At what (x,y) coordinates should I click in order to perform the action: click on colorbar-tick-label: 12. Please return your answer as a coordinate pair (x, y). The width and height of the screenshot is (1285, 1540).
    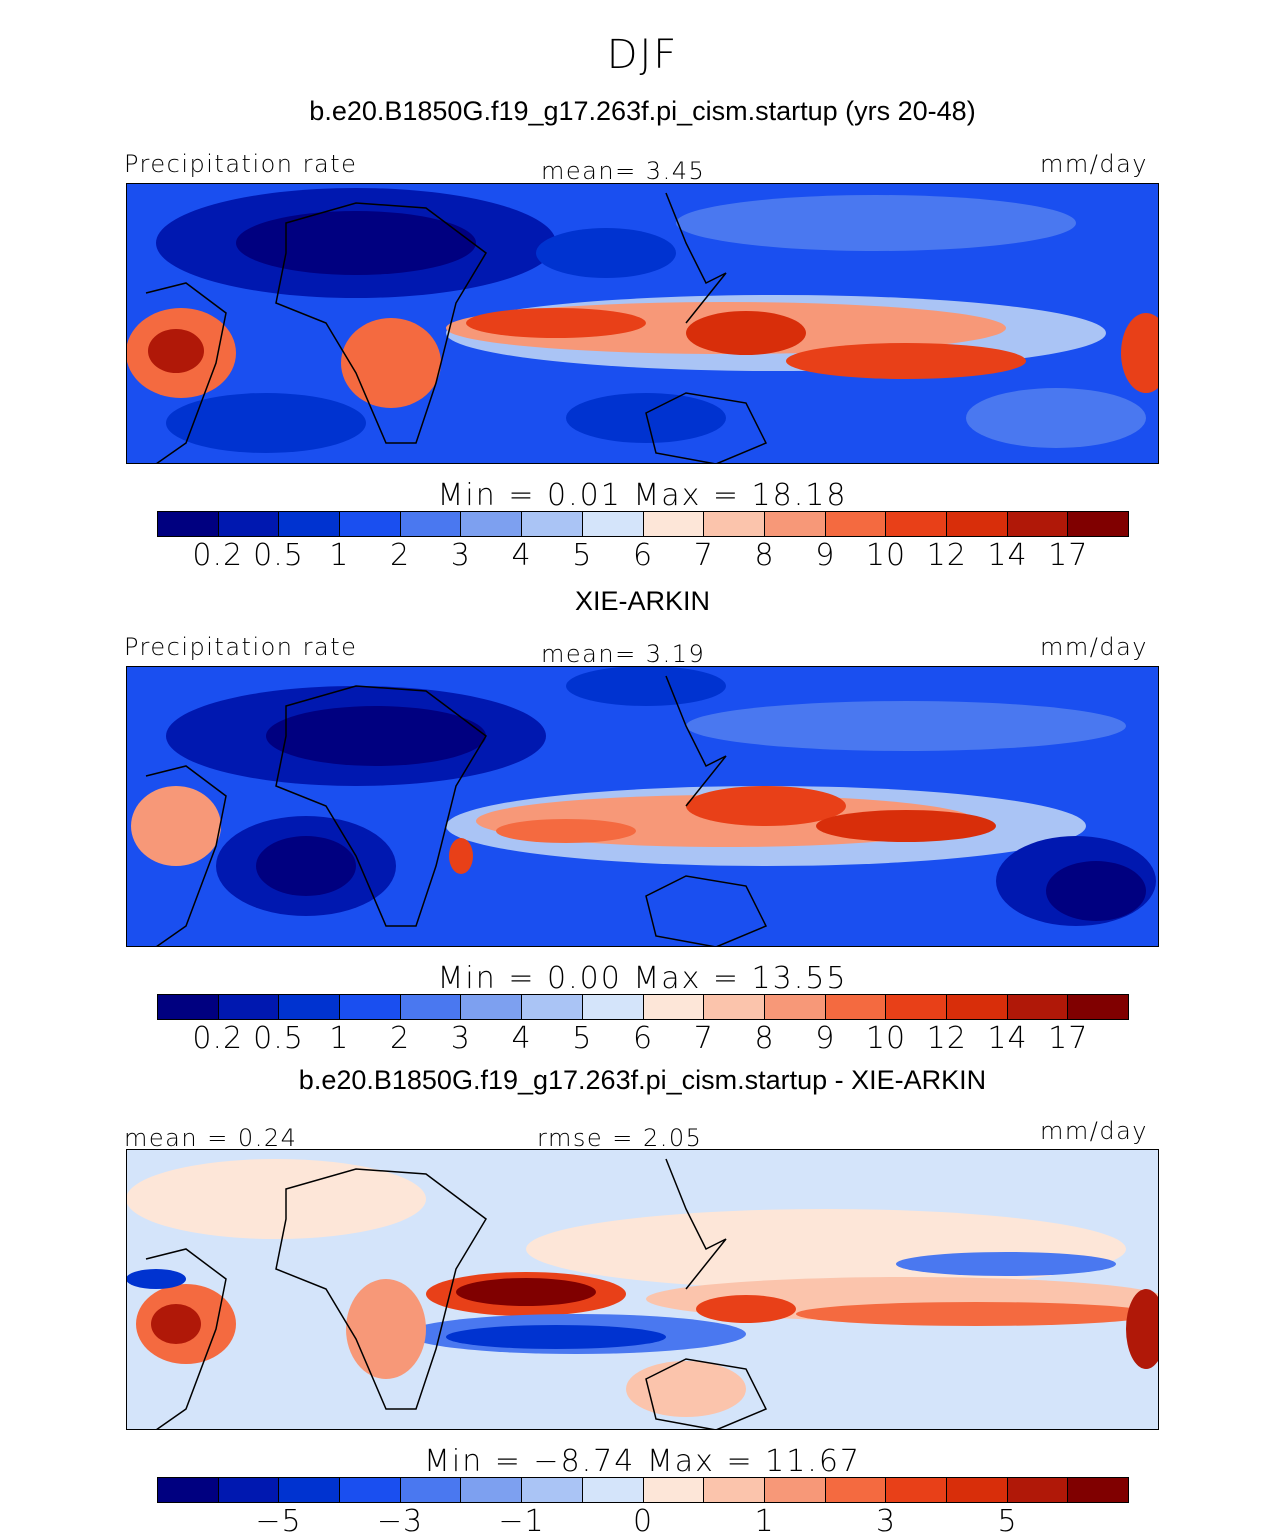
    Looking at the image, I should click on (946, 1038).